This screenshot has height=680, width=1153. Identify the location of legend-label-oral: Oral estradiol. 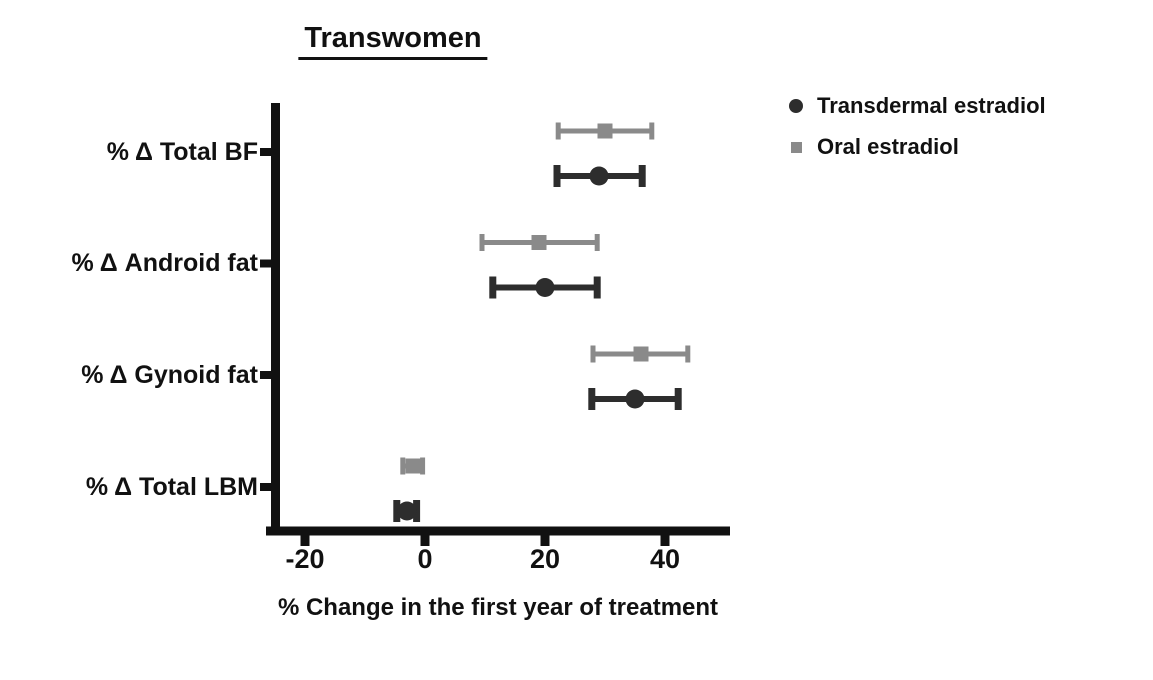
(888, 146).